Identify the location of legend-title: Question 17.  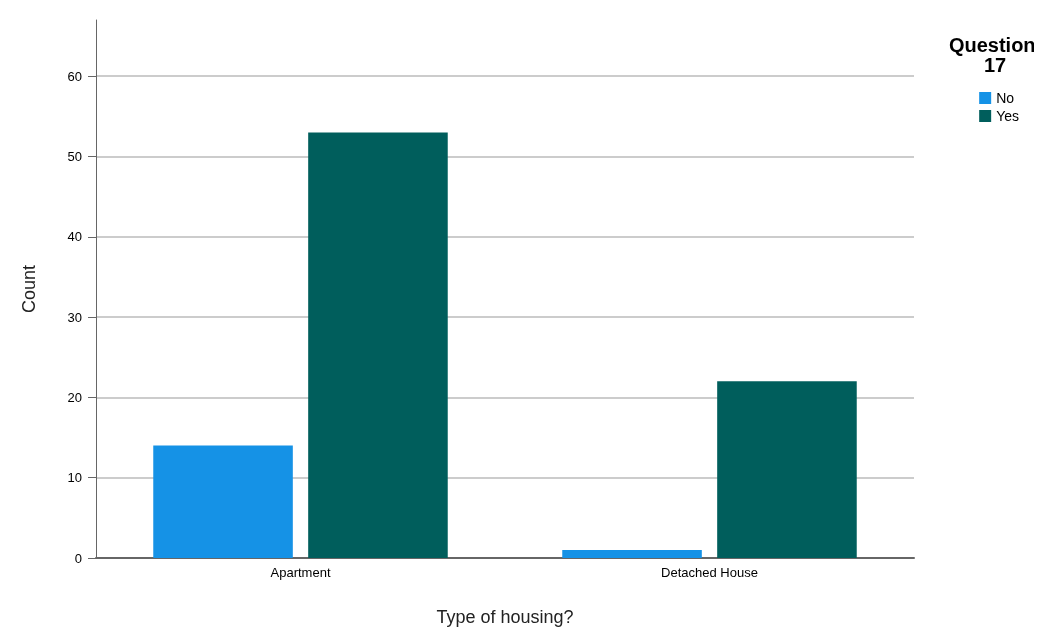
(995, 55).